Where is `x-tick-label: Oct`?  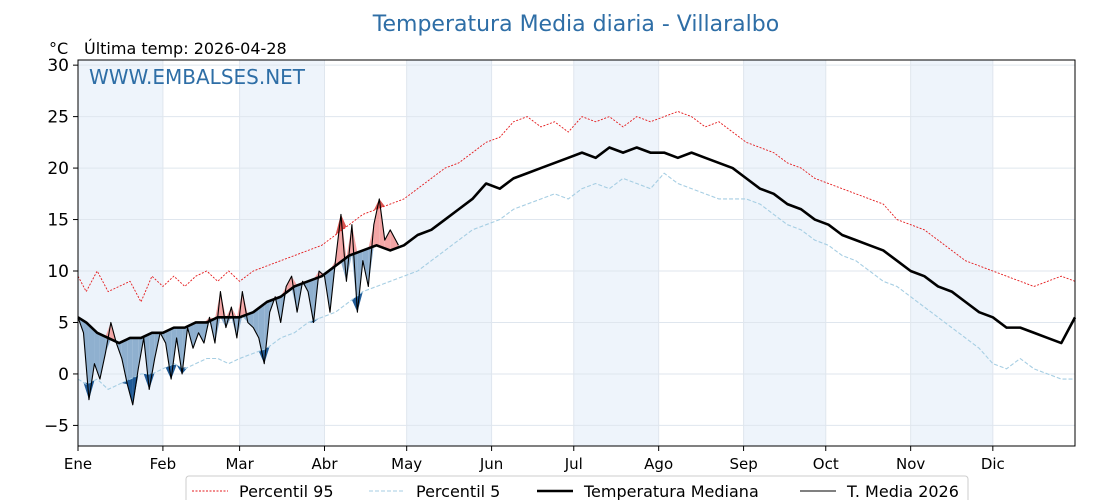 x-tick-label: Oct is located at coordinates (826, 464).